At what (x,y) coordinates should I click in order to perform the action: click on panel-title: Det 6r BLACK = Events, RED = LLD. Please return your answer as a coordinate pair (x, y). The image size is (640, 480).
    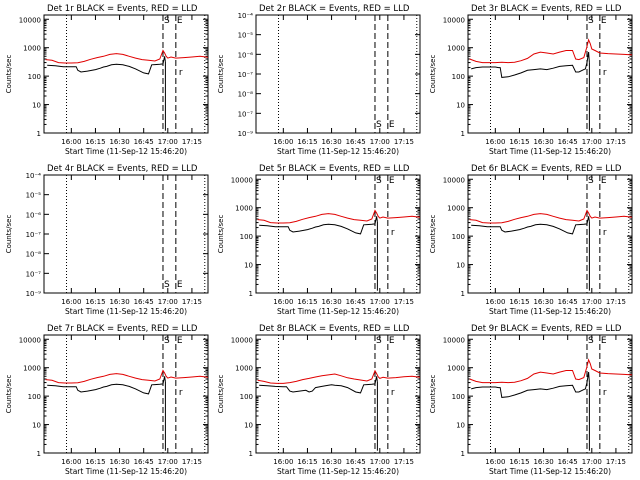
    Looking at the image, I should click on (546, 169).